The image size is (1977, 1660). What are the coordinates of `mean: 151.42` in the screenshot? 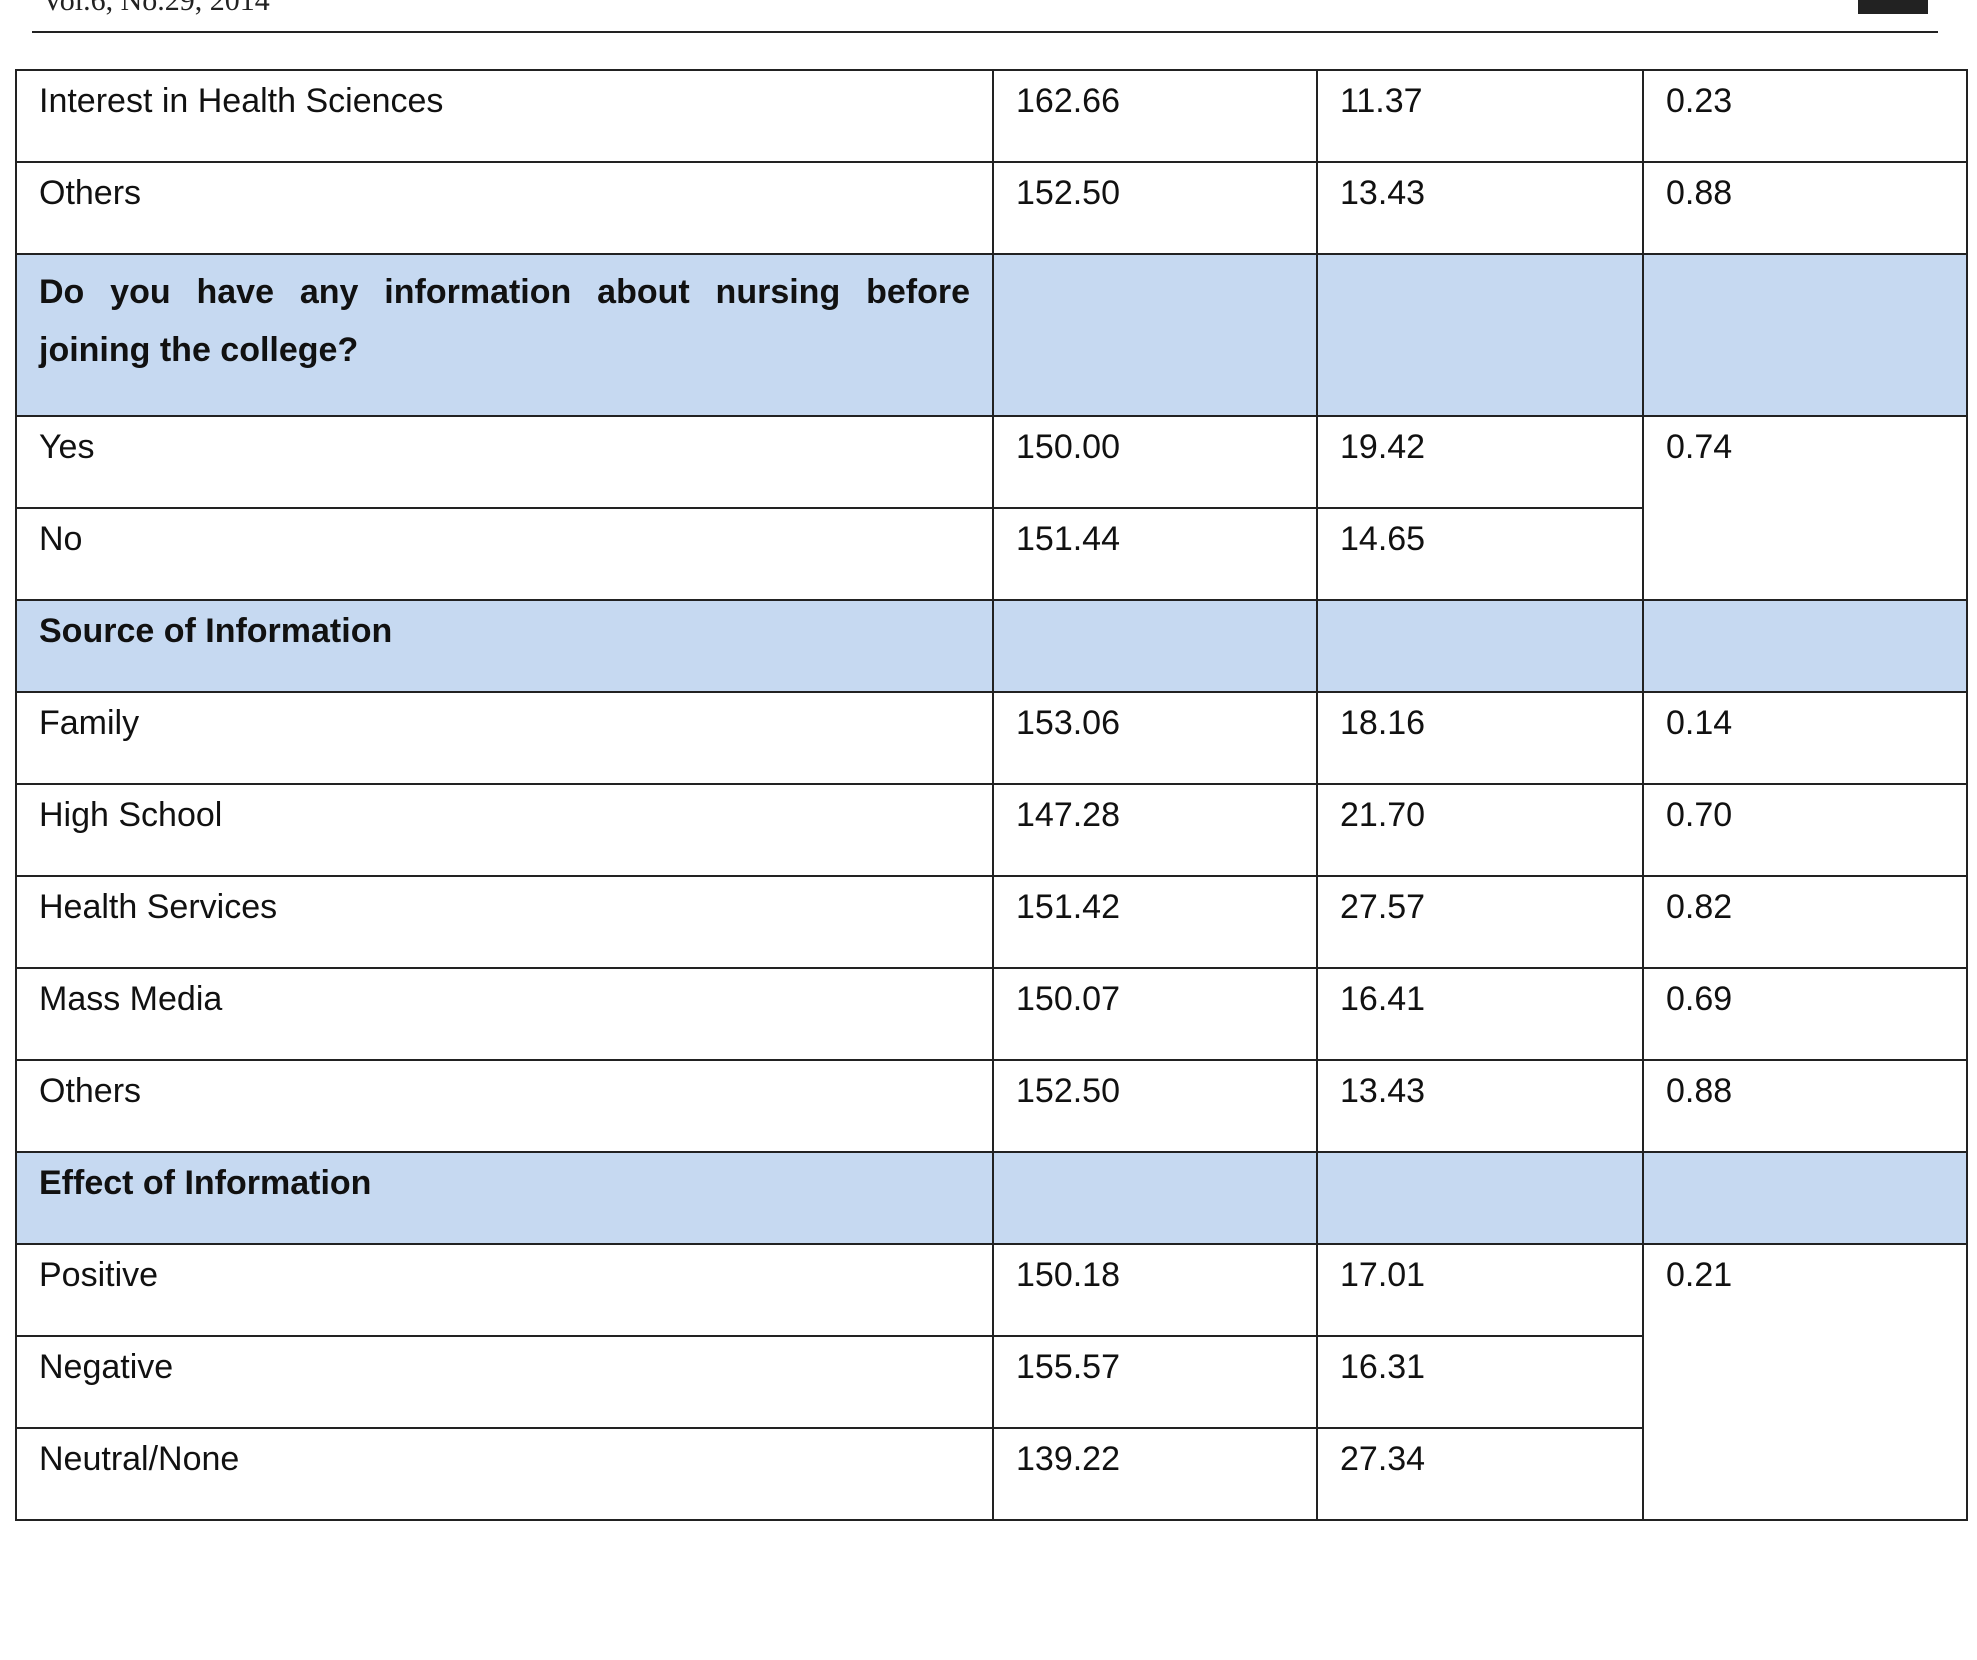 It's located at (1155, 922).